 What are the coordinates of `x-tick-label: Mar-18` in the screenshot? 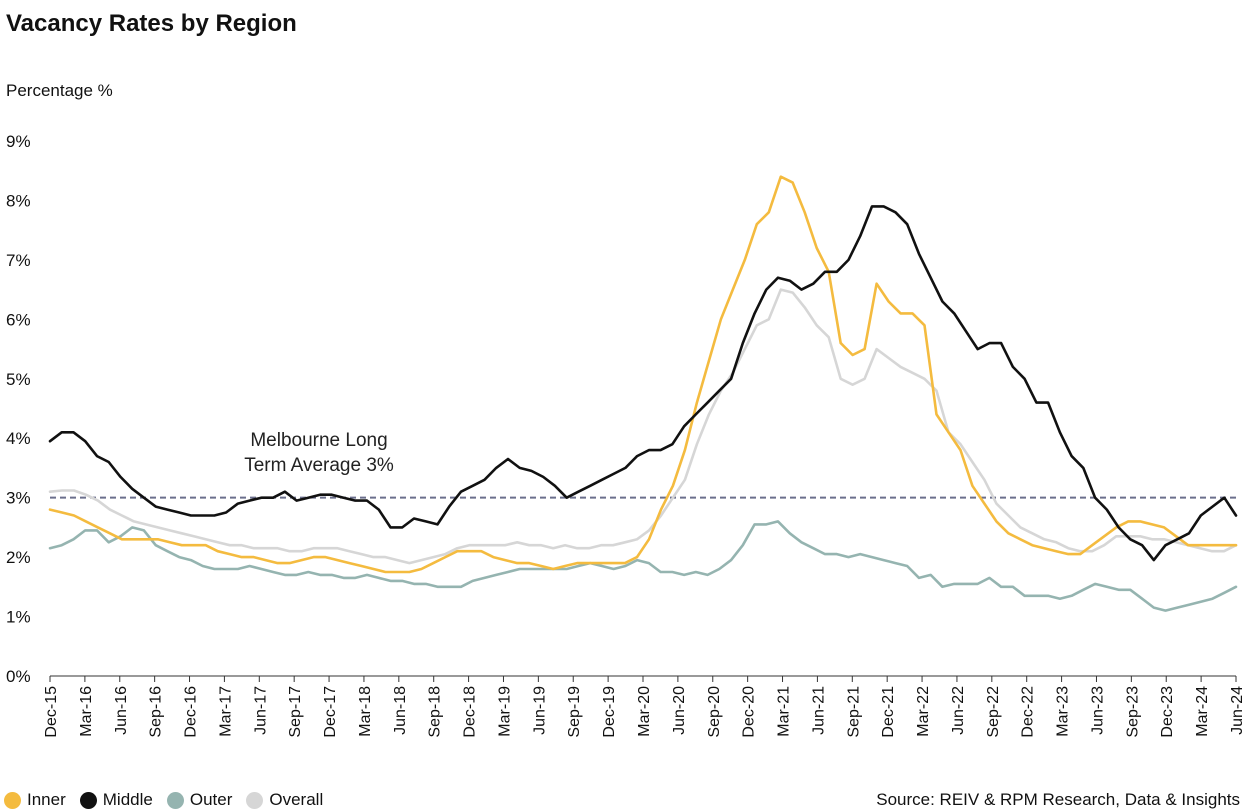 It's located at (365, 711).